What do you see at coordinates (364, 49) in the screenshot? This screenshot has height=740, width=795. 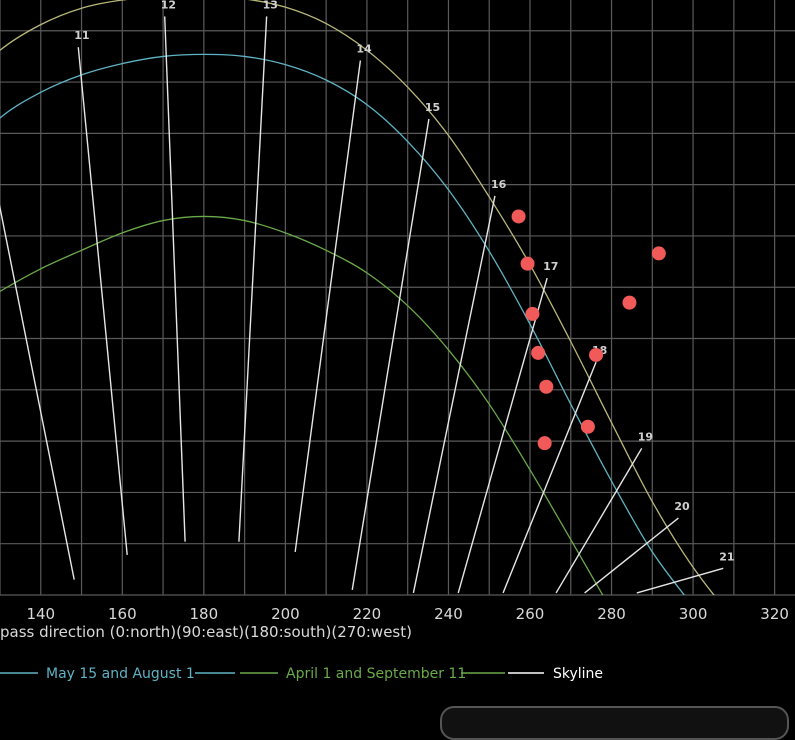 I see `hour-label-14: 14` at bounding box center [364, 49].